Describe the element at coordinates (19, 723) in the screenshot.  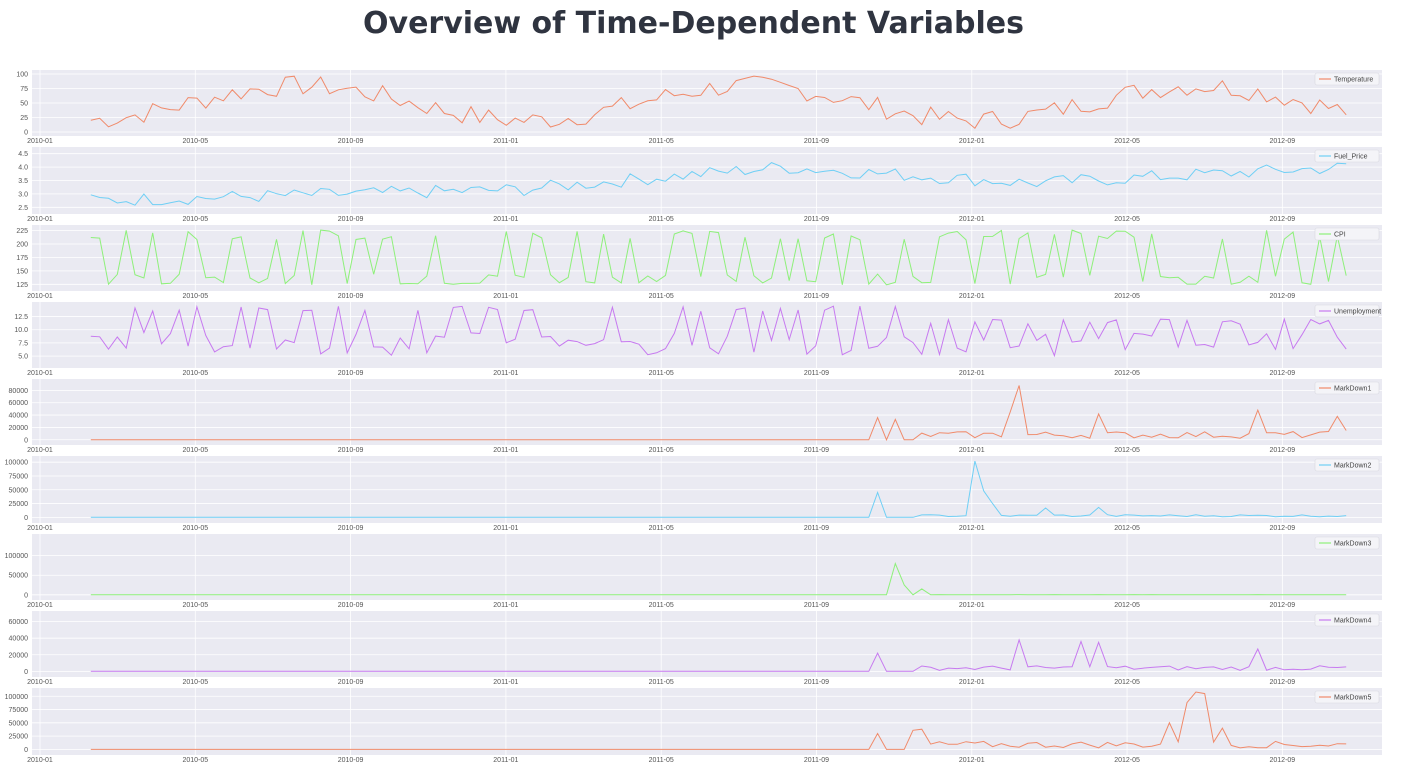
I see `y-tick-label: 50000` at that location.